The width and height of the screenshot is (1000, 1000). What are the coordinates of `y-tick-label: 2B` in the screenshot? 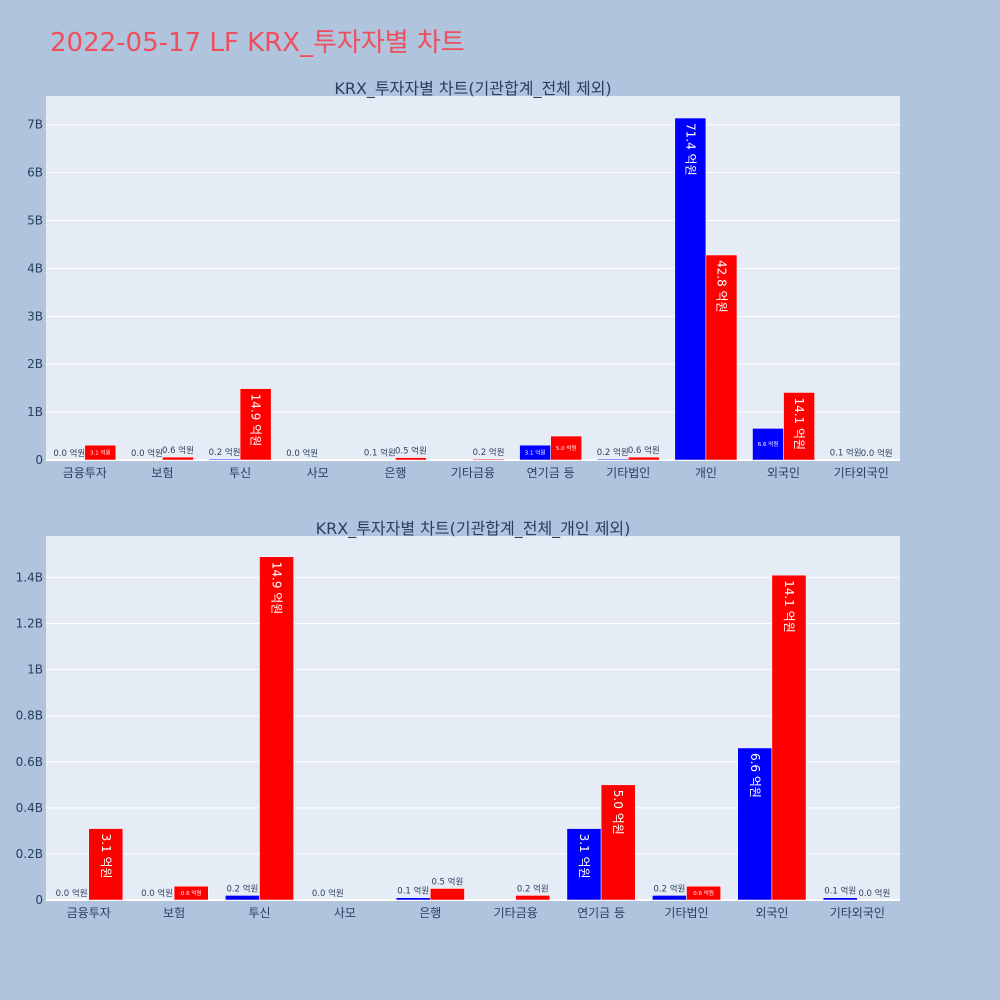 It's located at (35, 364).